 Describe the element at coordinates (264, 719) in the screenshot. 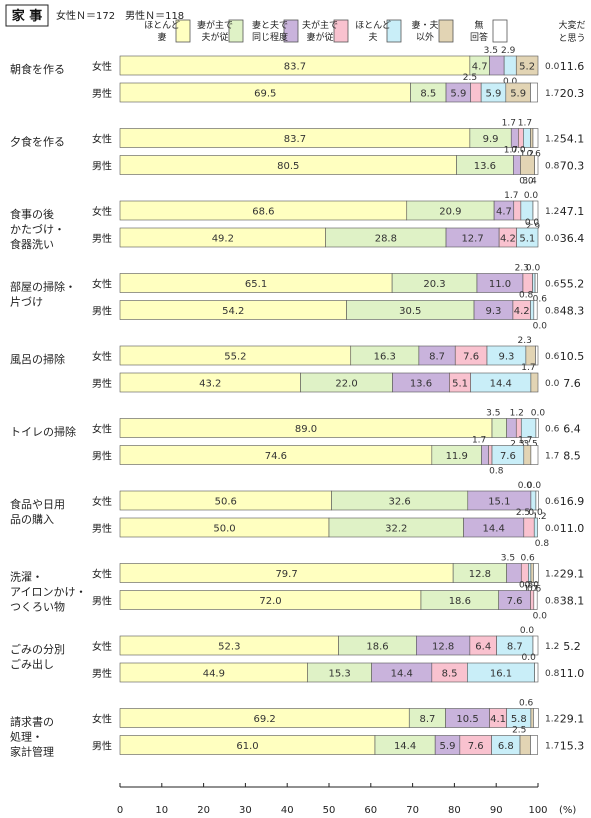

I see `bar-value-label: 69.2` at that location.